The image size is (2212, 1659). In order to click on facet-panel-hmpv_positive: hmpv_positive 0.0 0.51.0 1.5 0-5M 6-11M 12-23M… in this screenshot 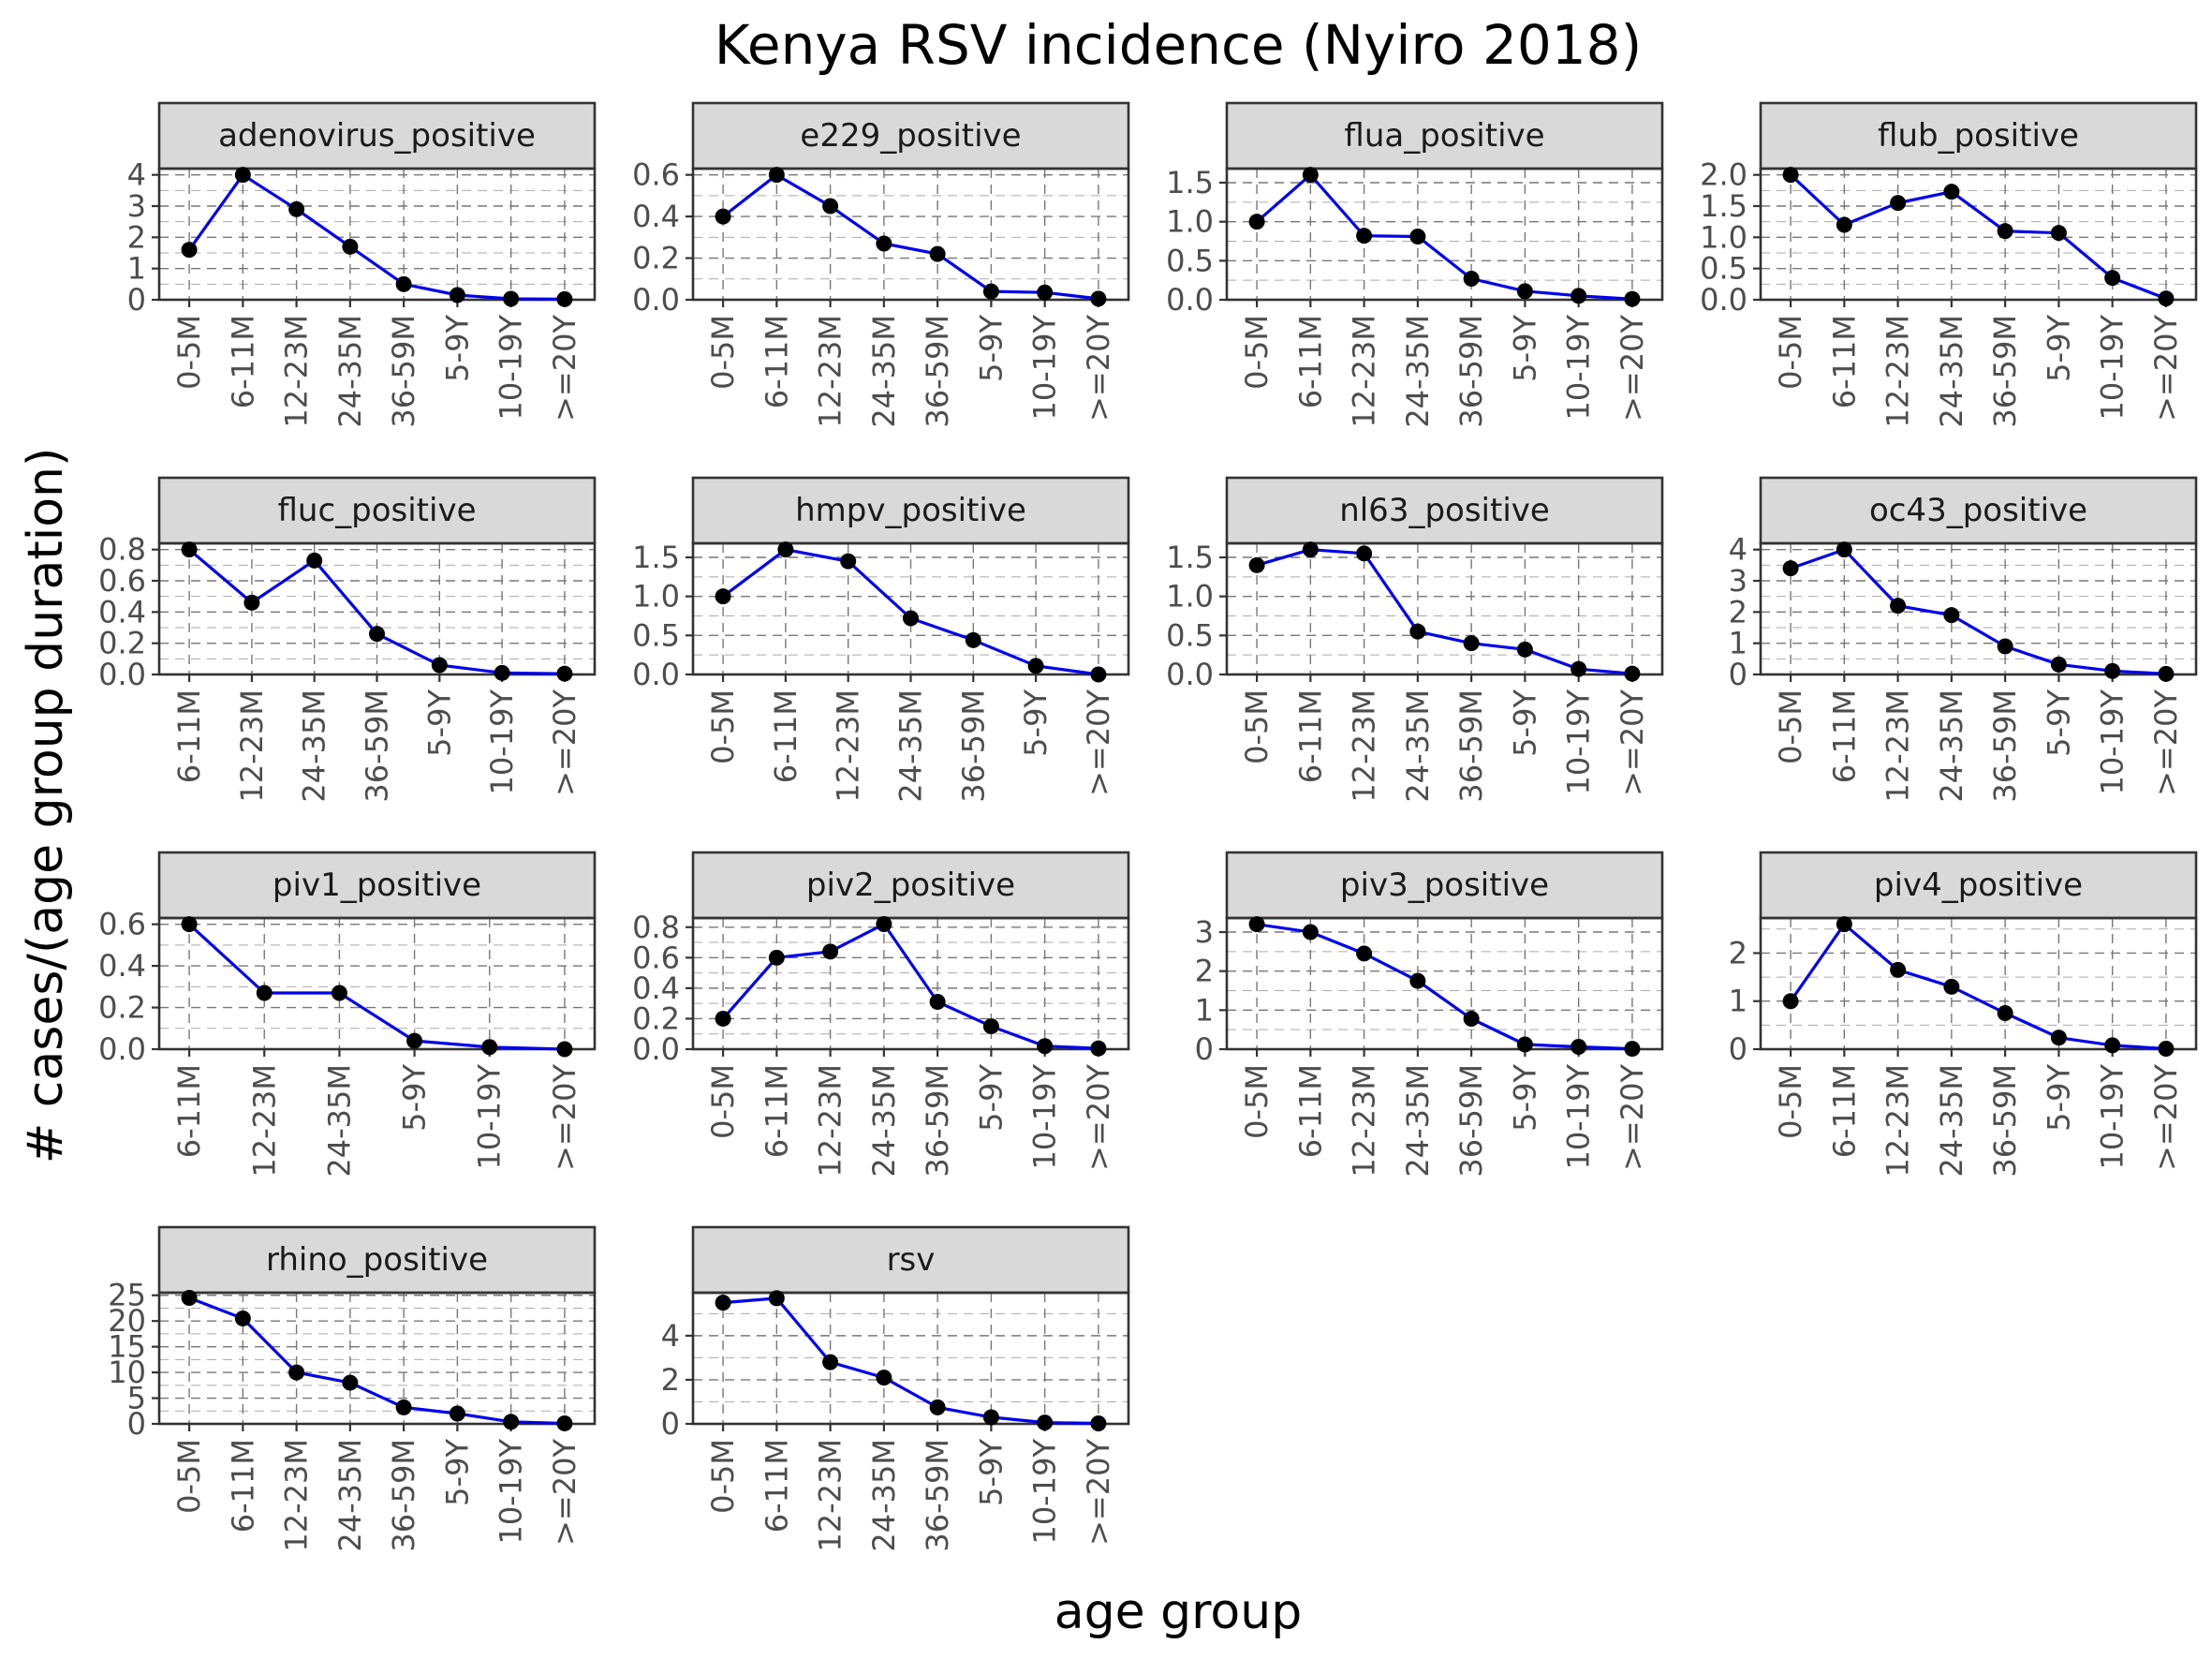, I will do `click(881, 640)`.